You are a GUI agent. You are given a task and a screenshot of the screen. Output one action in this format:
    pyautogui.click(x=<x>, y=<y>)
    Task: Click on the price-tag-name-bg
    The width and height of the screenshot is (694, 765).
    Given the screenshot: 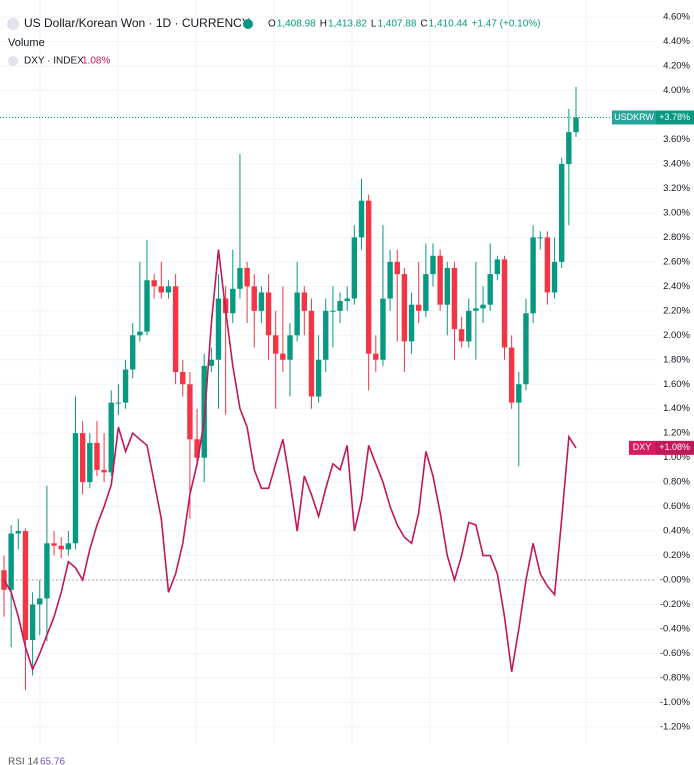 What is the action you would take?
    pyautogui.click(x=634, y=117)
    